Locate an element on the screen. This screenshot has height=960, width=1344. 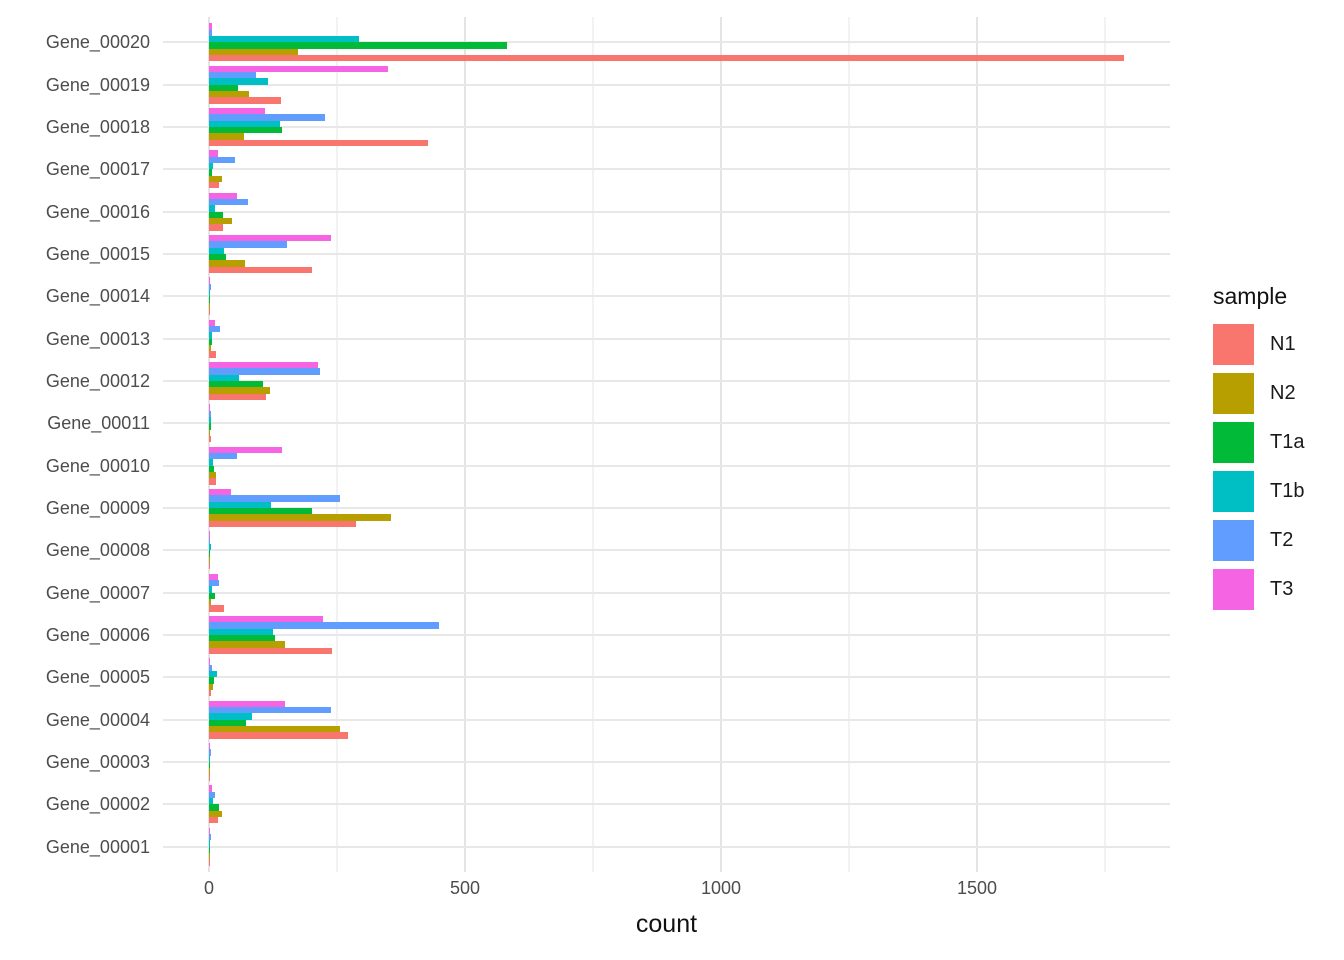
legend-item-n1: N1 is located at coordinates (1278, 344).